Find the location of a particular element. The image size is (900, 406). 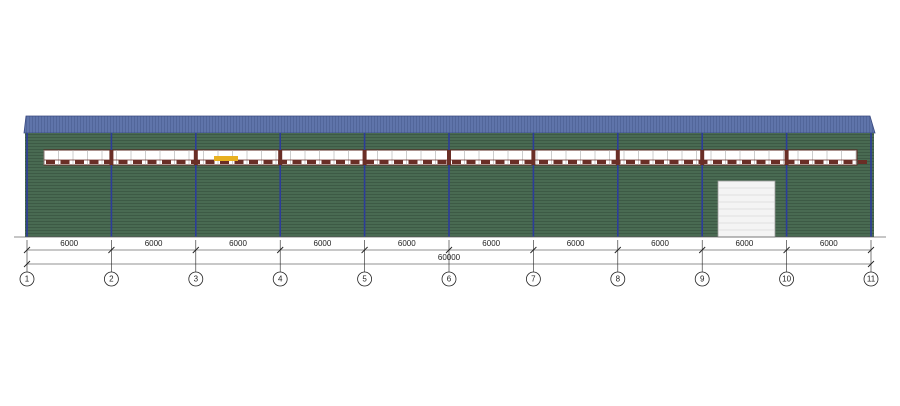

door-panels is located at coordinates (746, 209).